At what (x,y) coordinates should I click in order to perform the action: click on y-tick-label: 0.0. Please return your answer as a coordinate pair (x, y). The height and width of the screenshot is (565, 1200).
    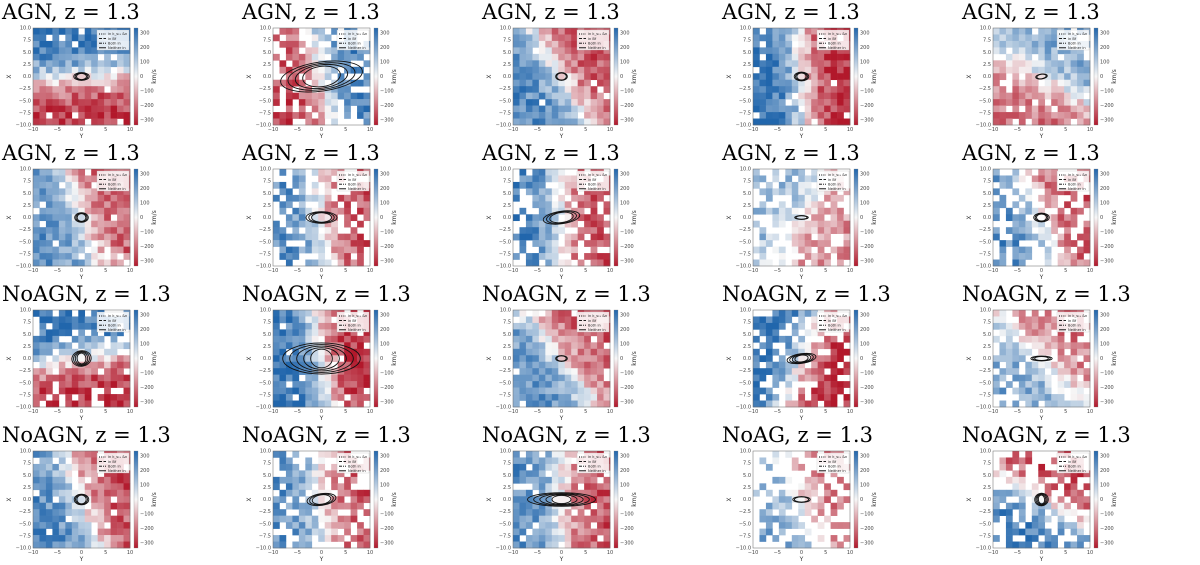
    Looking at the image, I should click on (27, 77).